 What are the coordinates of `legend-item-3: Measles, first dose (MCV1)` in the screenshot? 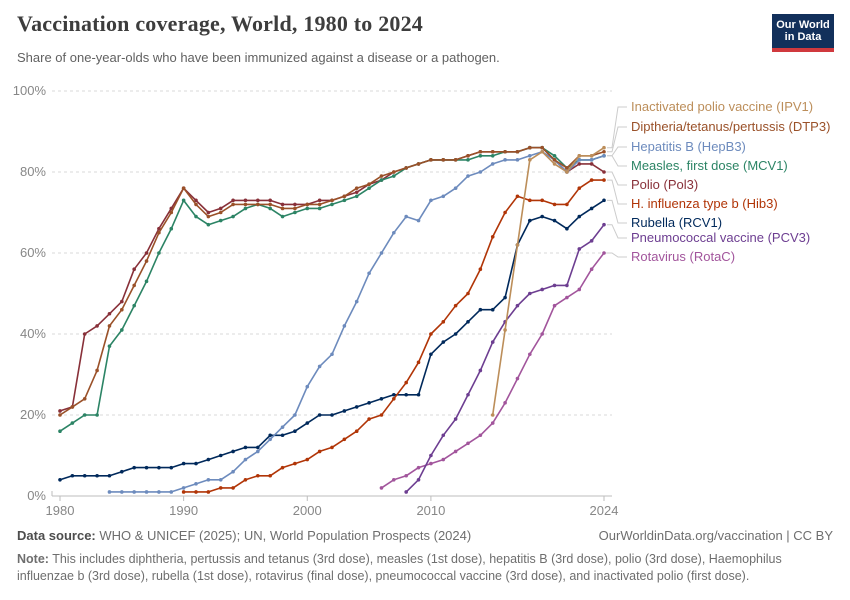 It's located at (709, 165).